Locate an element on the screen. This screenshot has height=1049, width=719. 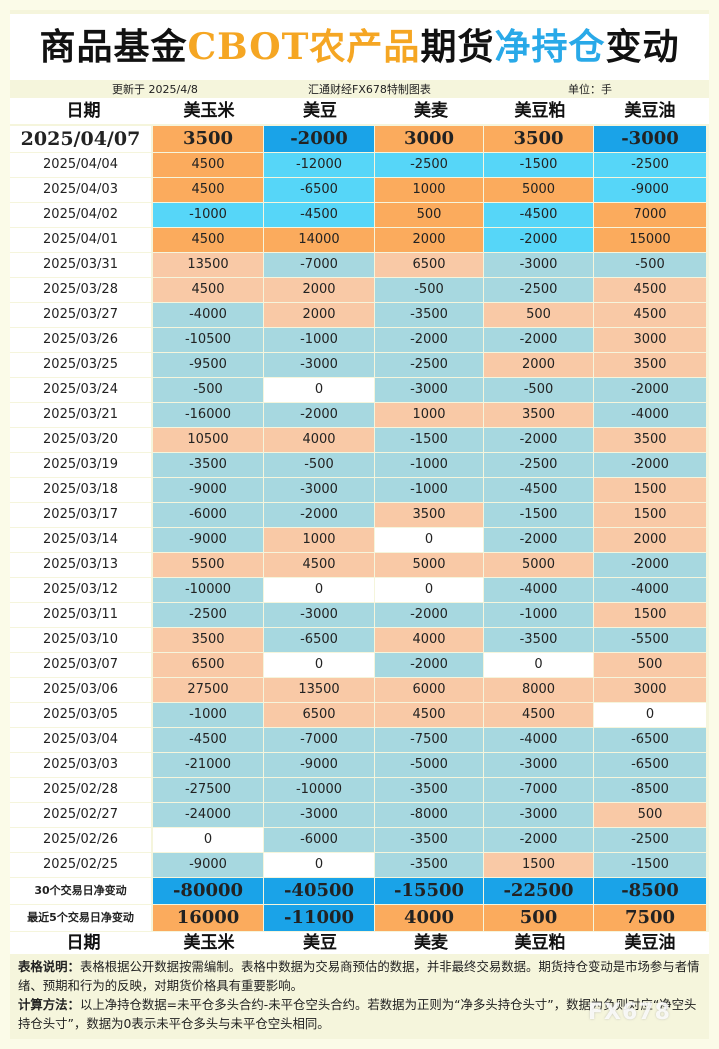
value-cell-soybean: -10000 is located at coordinates (319, 790).